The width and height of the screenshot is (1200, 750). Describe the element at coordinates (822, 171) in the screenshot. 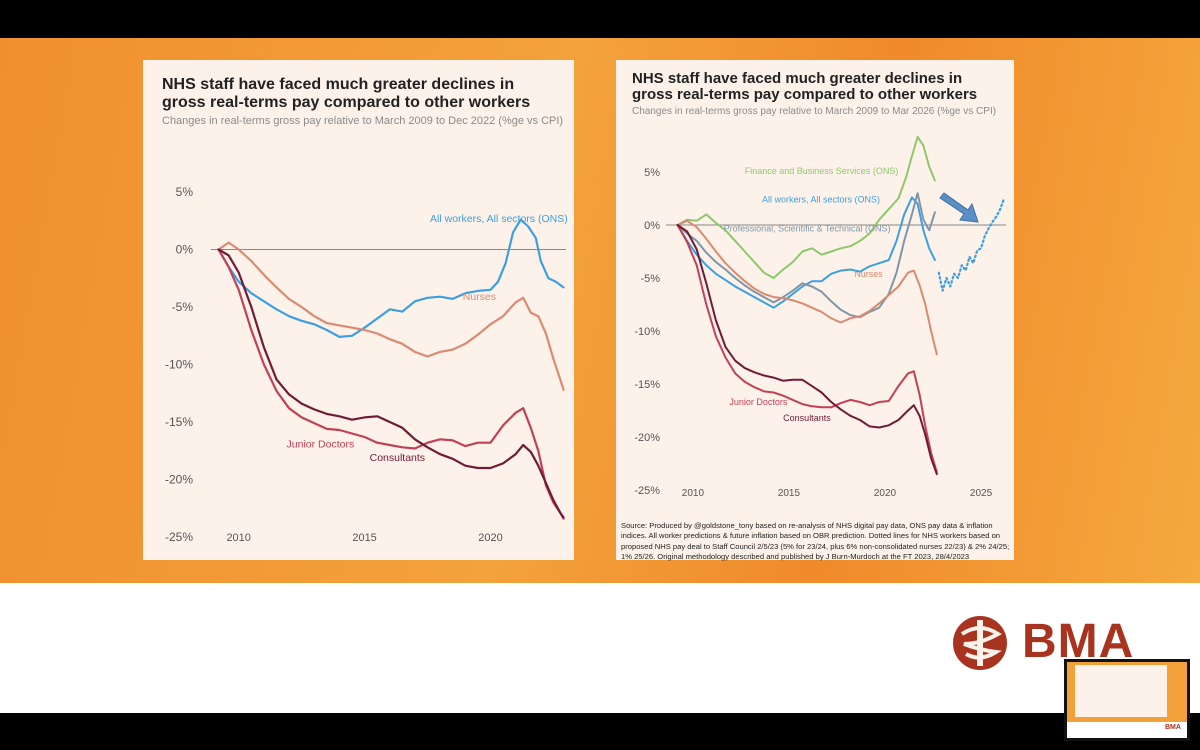

I see `series-label: Finance and Business Services (ONS)` at that location.